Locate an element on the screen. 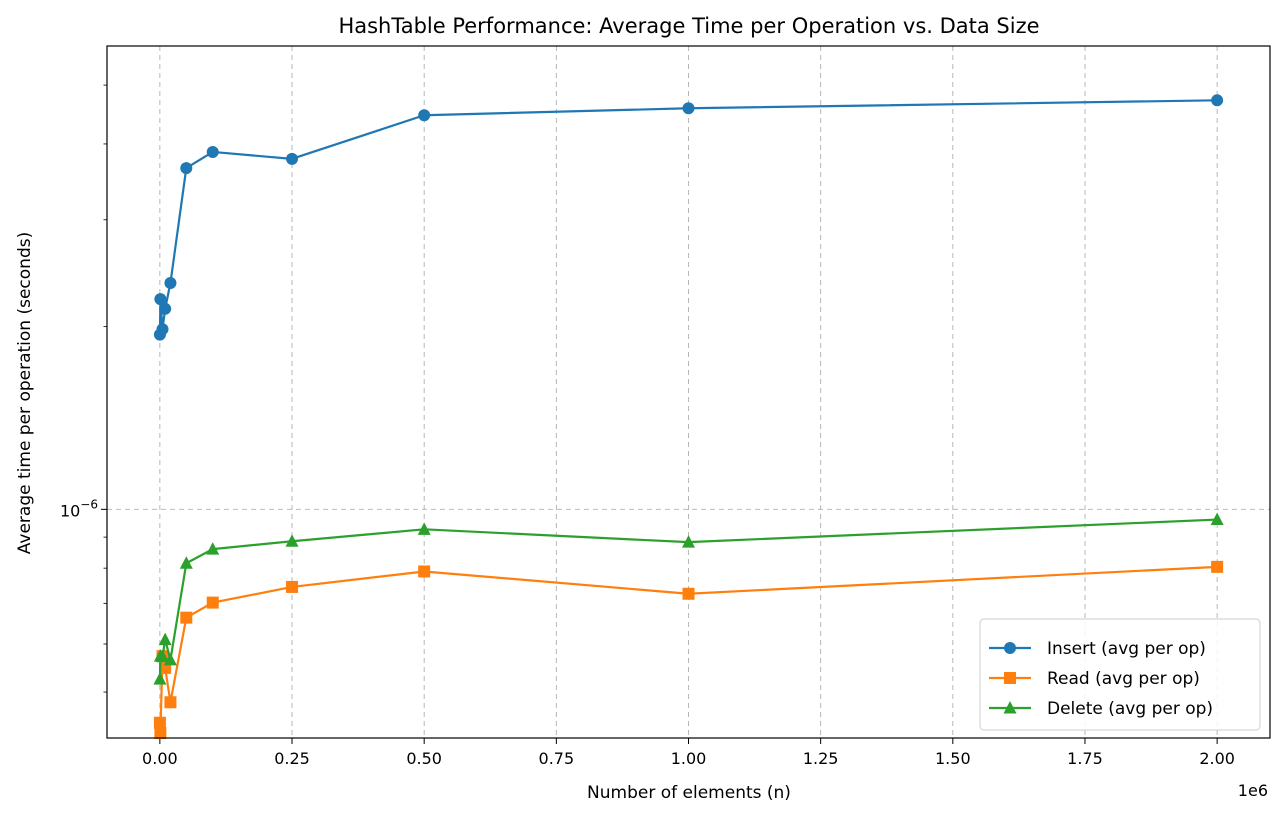 This screenshot has height=817, width=1284. legend-item: Insert (avg per op) is located at coordinates (1097, 649).